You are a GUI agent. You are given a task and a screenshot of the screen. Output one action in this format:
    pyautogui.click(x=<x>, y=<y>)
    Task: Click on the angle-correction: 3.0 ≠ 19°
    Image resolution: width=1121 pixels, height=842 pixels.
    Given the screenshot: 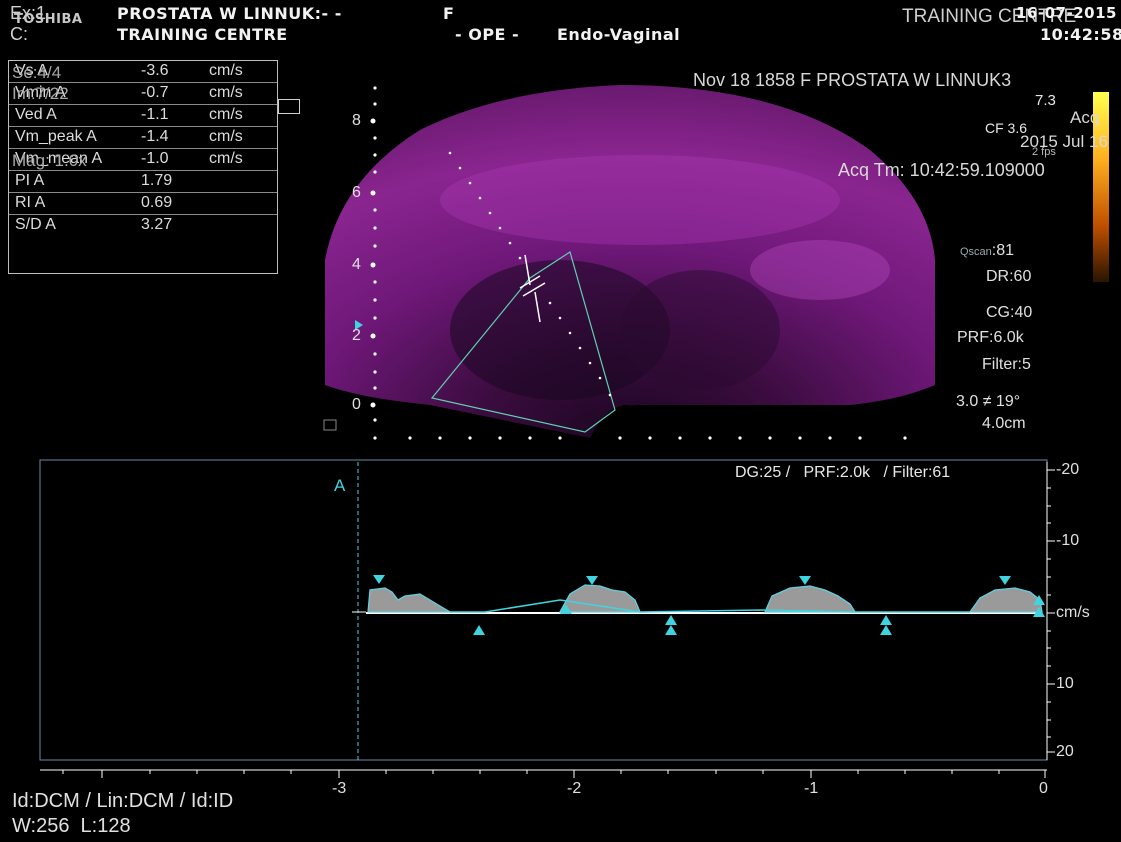 What is the action you would take?
    pyautogui.click(x=988, y=401)
    